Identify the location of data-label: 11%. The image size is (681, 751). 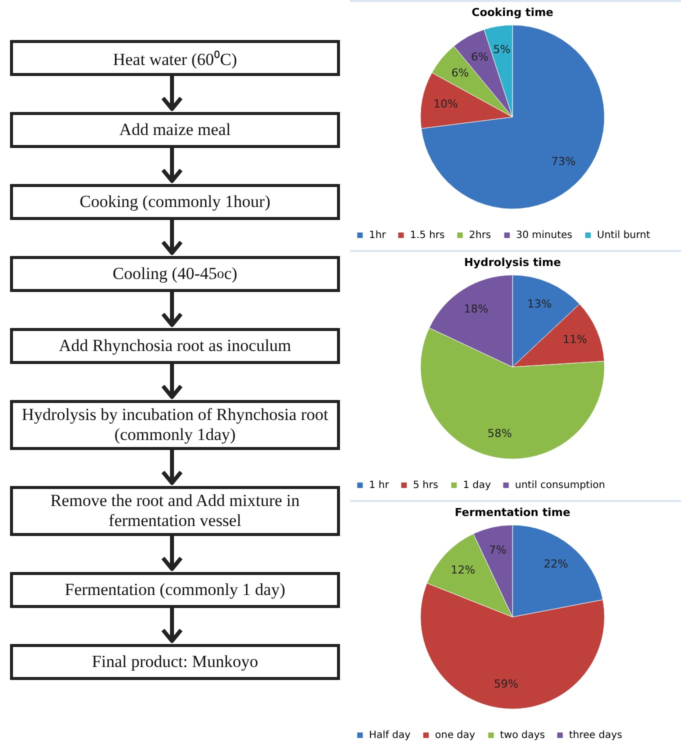
(575, 339).